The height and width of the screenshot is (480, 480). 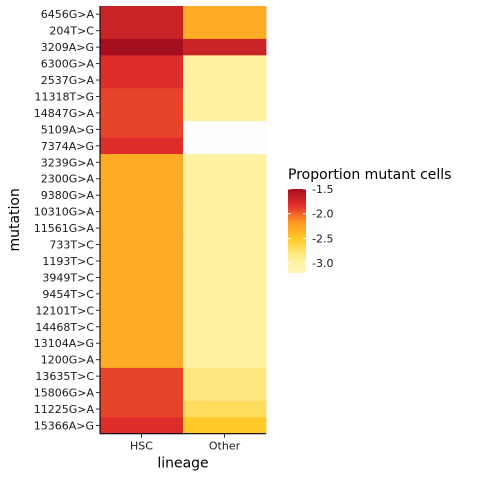 What do you see at coordinates (68, 261) in the screenshot?
I see `y-tick-label: 1193T>C` at bounding box center [68, 261].